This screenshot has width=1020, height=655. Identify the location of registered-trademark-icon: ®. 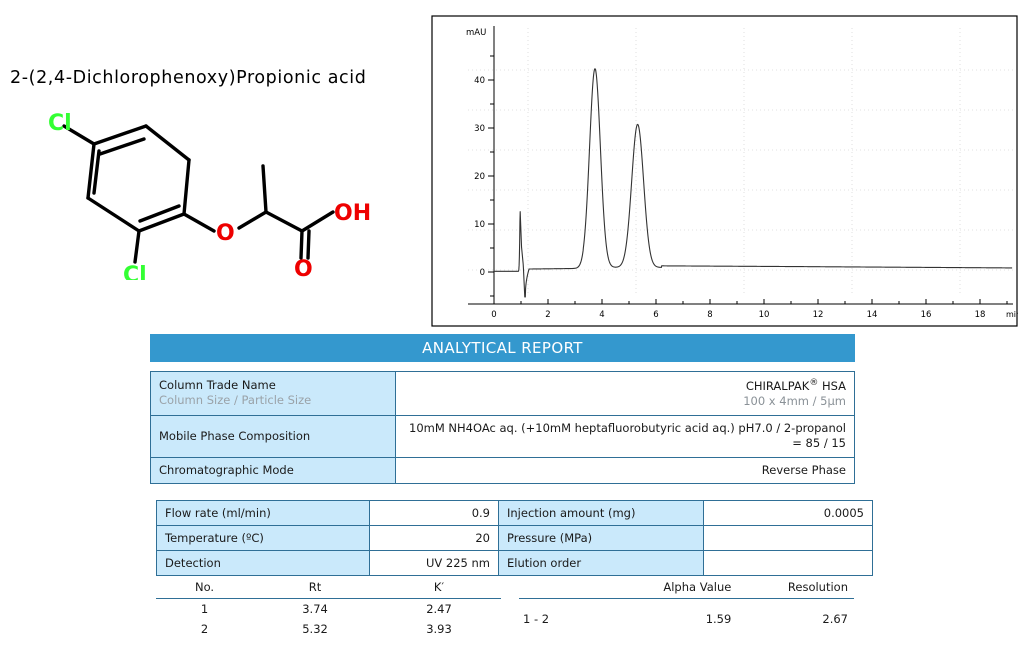
(814, 383).